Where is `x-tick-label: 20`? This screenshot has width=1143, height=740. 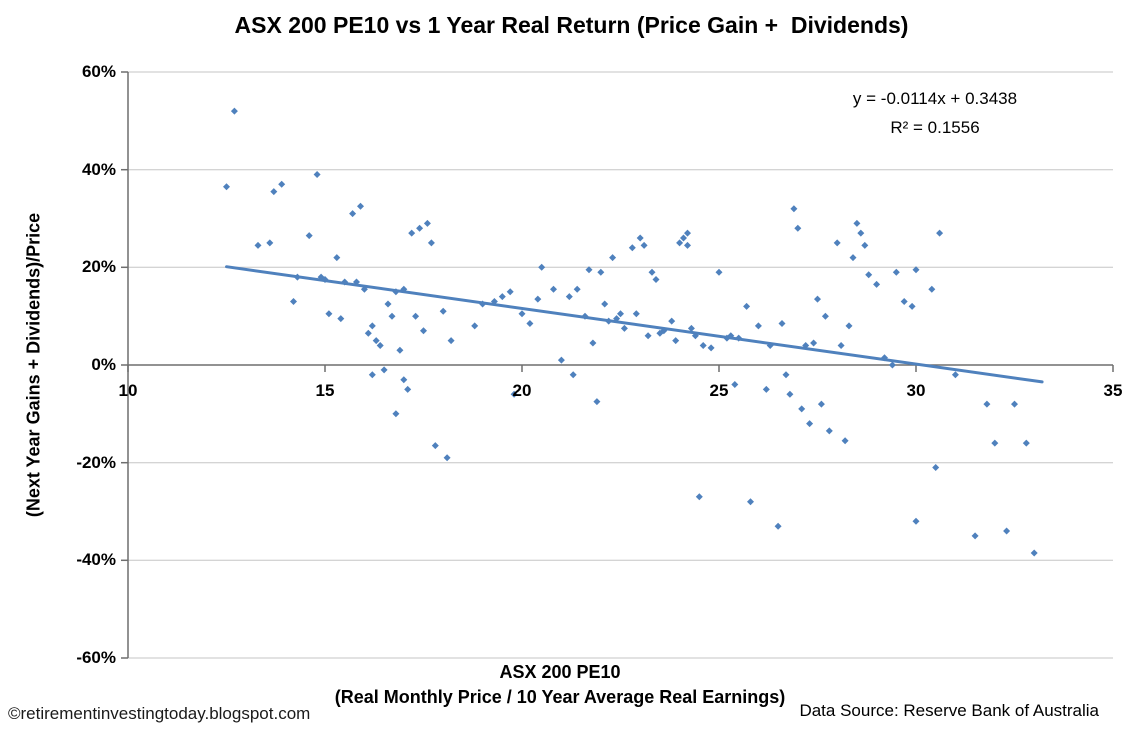
x-tick-label: 20 is located at coordinates (522, 390).